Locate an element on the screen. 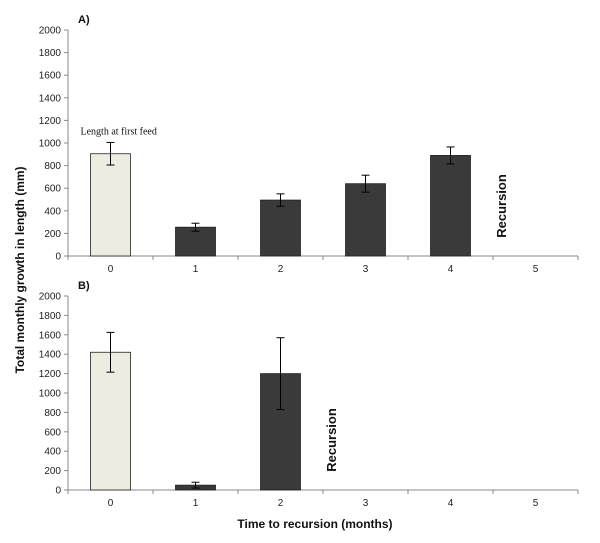  panel-a-y-tick-label: 600 is located at coordinates (52, 189).